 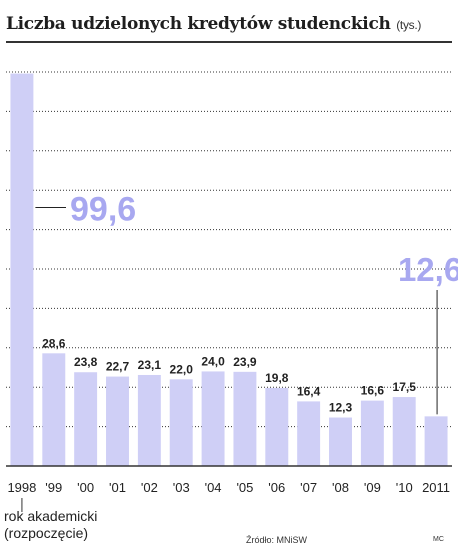 I want to click on x-tick-label: '07, so click(x=308, y=487).